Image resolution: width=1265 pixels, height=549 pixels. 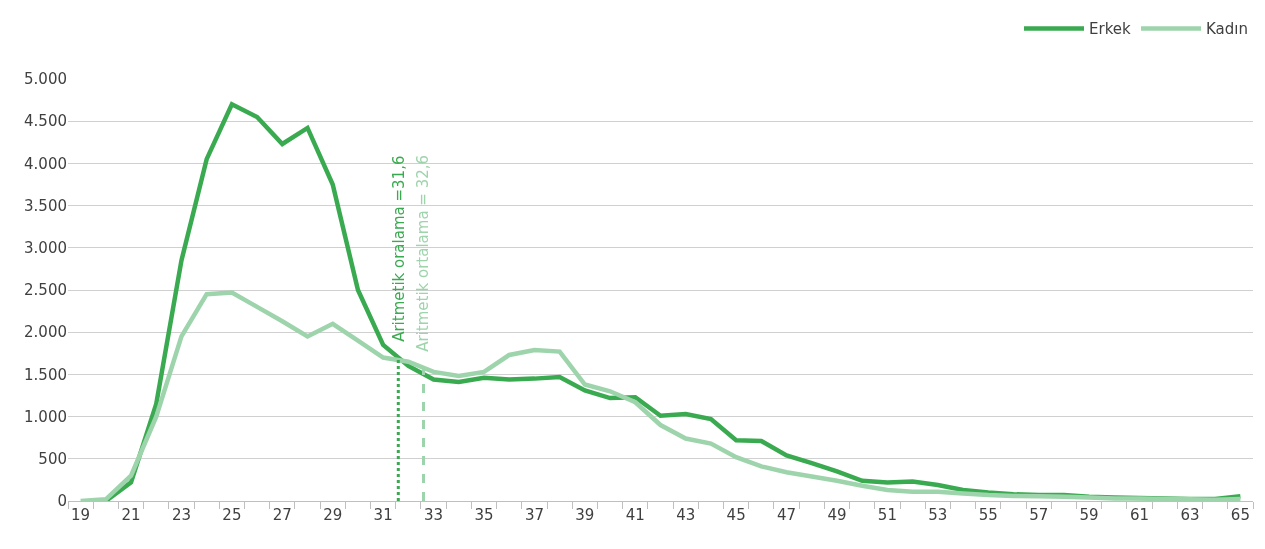 I want to click on y-tick-label: 4.000, so click(x=45, y=163).